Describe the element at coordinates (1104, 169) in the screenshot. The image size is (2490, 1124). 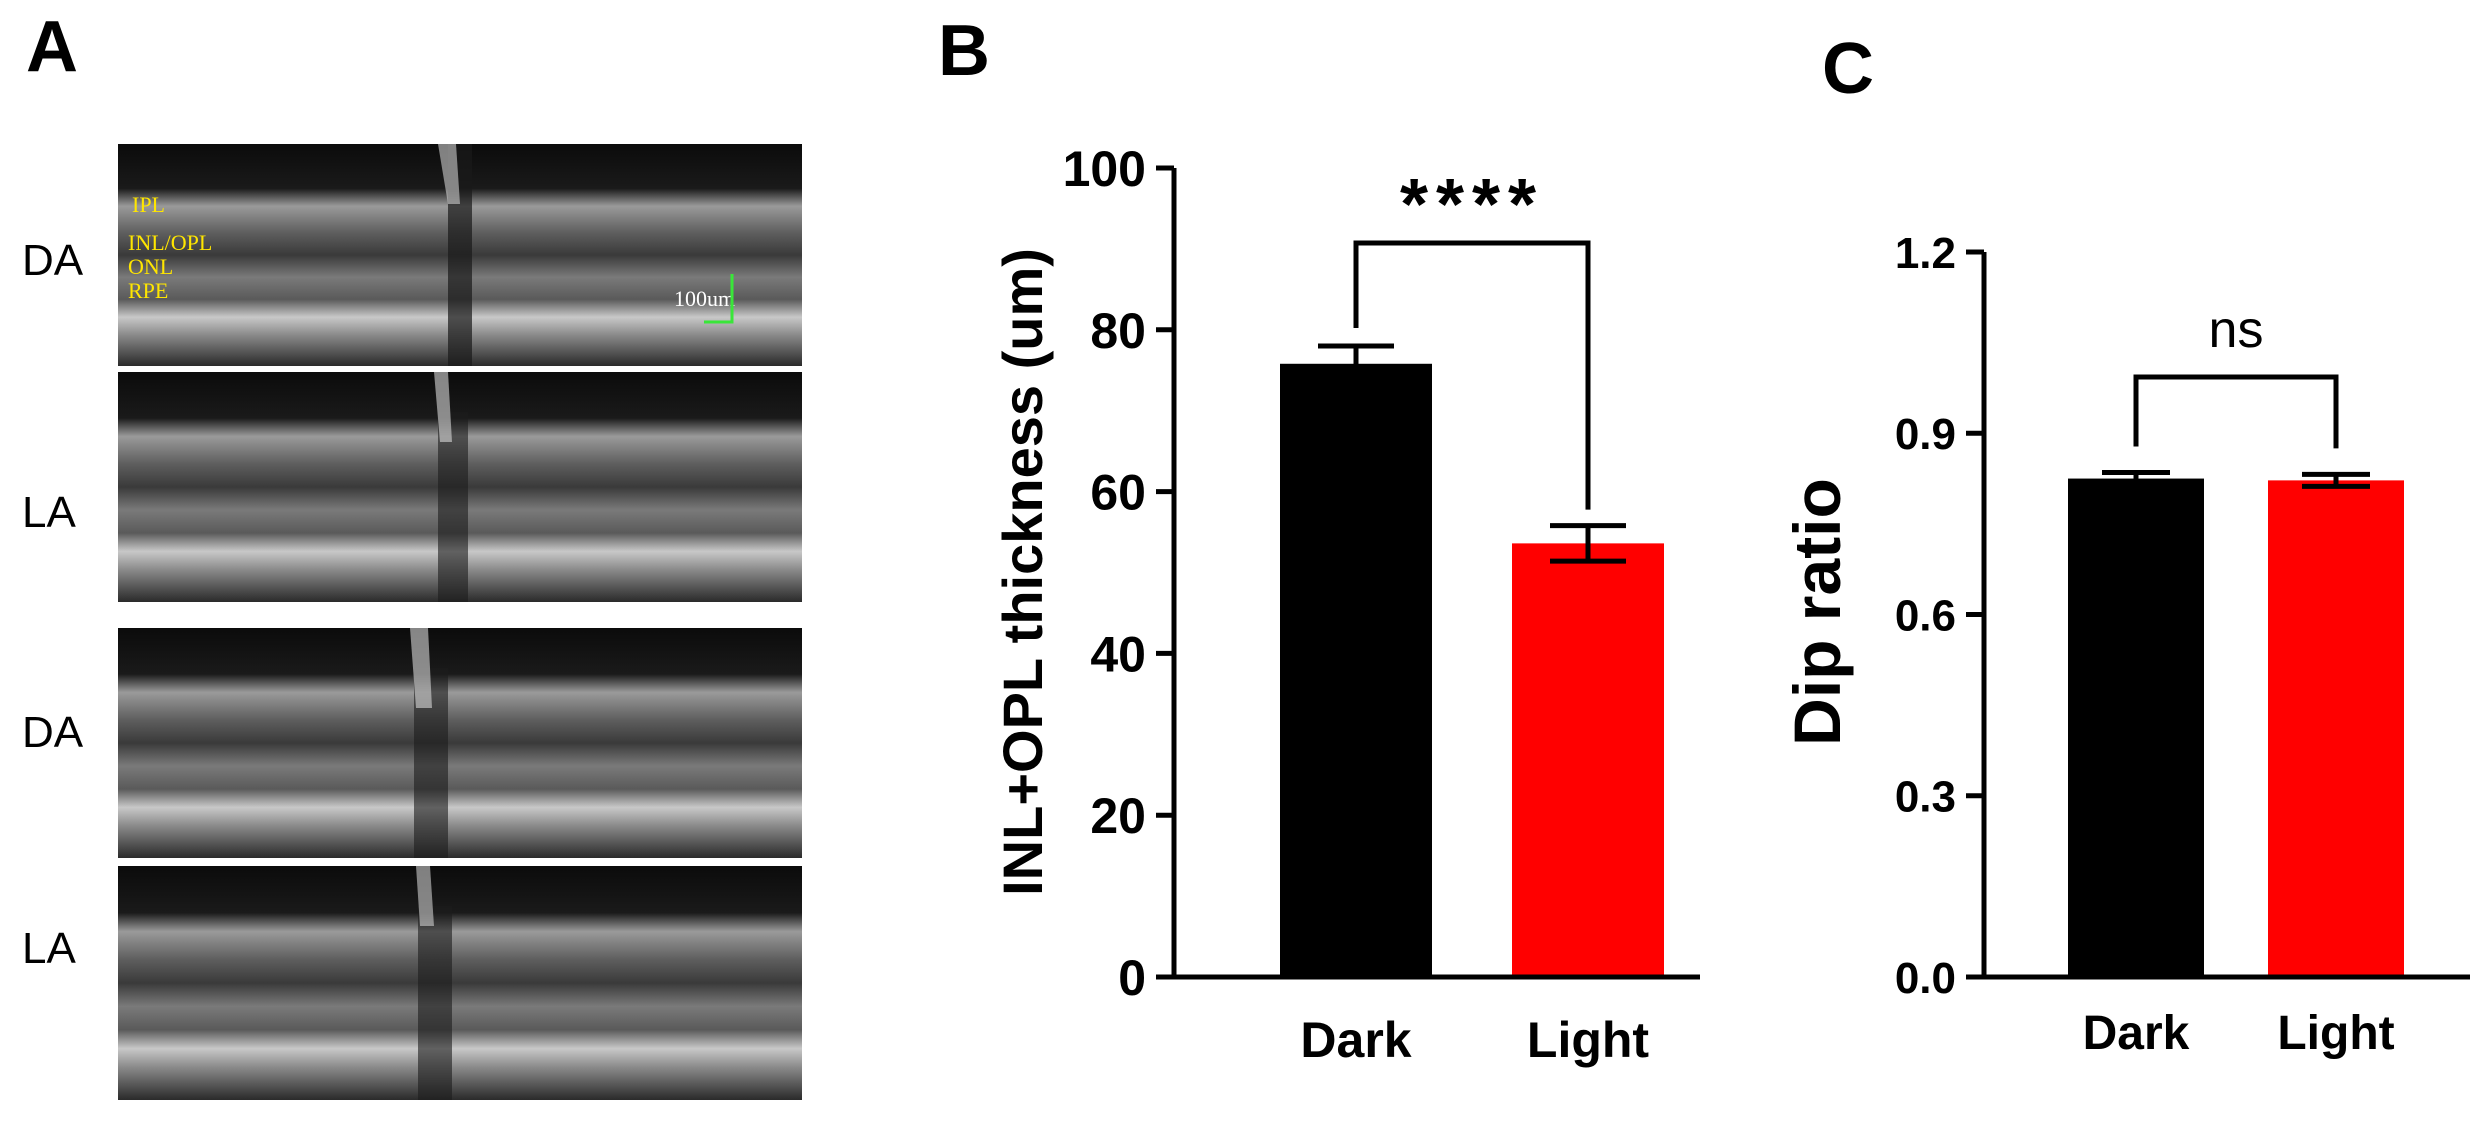
I see `y-tick-label: 100` at that location.